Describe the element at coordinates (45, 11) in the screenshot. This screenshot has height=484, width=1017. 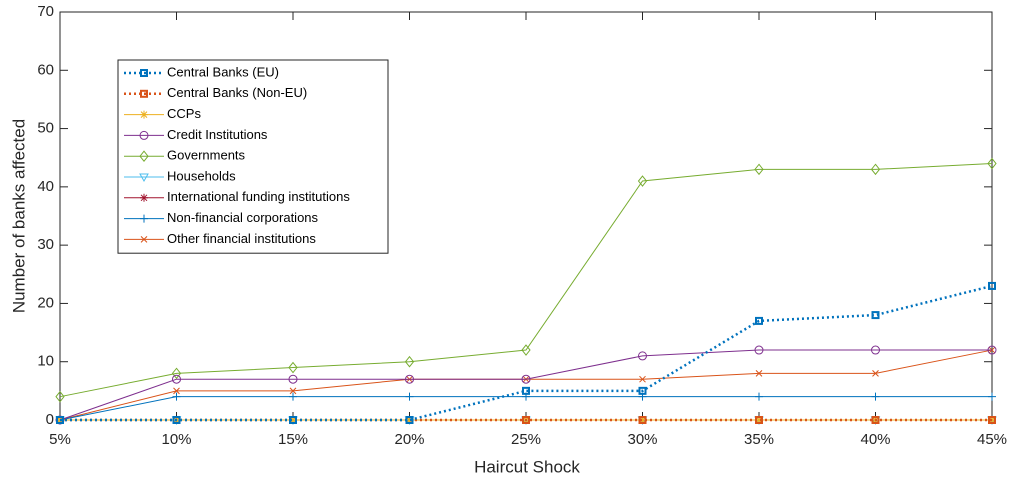
I see `y-tick-label: 70` at that location.